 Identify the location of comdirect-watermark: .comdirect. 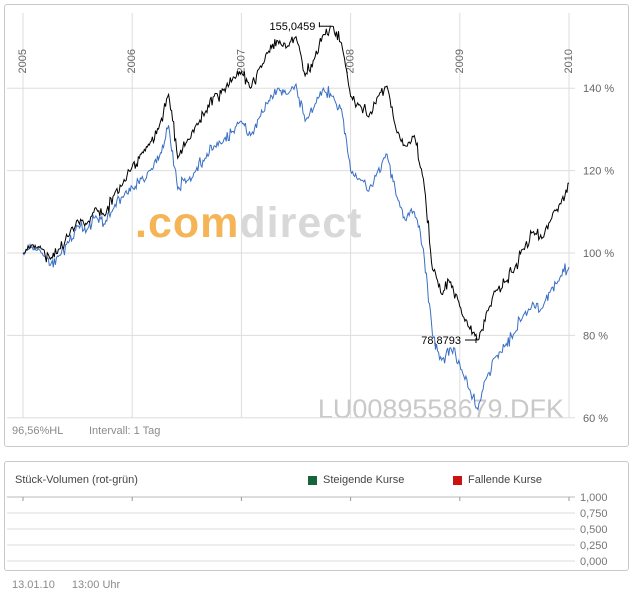
(248, 223).